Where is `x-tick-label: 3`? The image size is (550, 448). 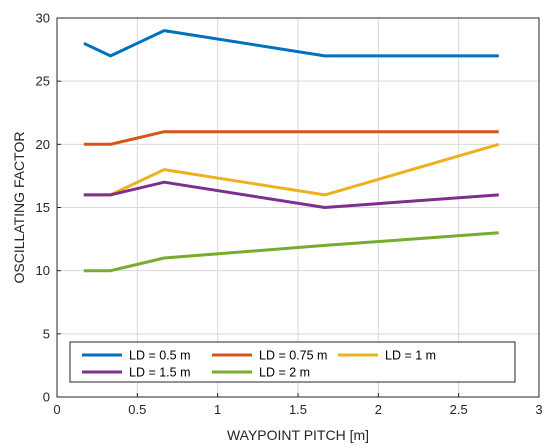 x-tick-label: 3 is located at coordinates (538, 409).